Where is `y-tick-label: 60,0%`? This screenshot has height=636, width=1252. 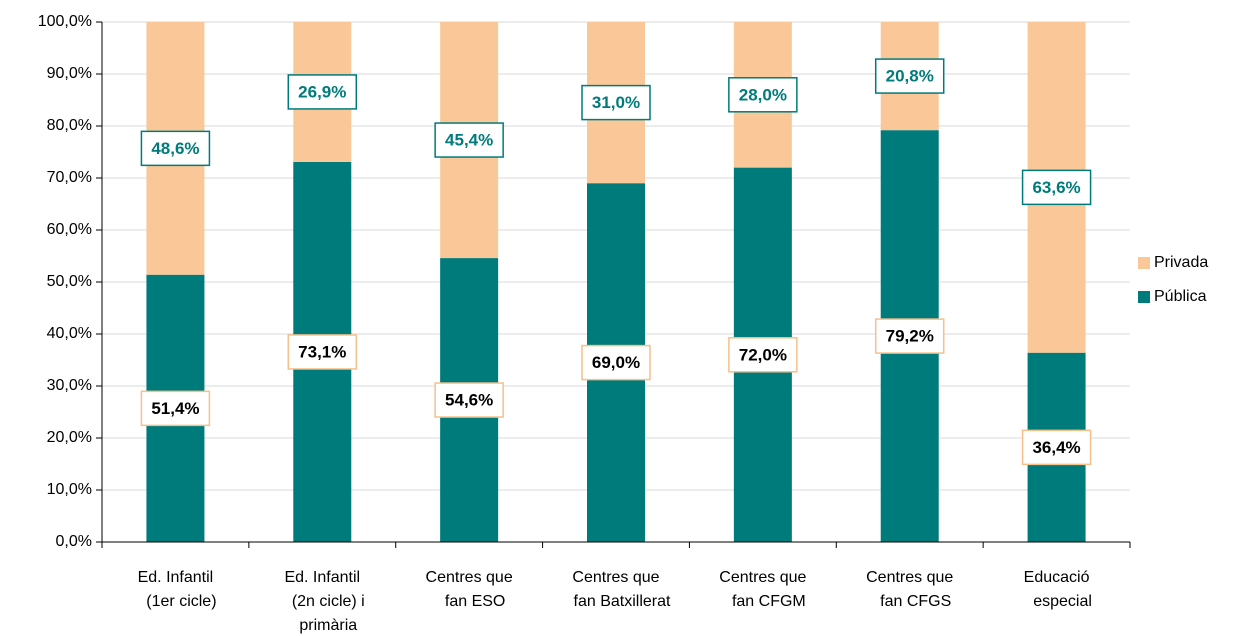
y-tick-label: 60,0% is located at coordinates (69, 229).